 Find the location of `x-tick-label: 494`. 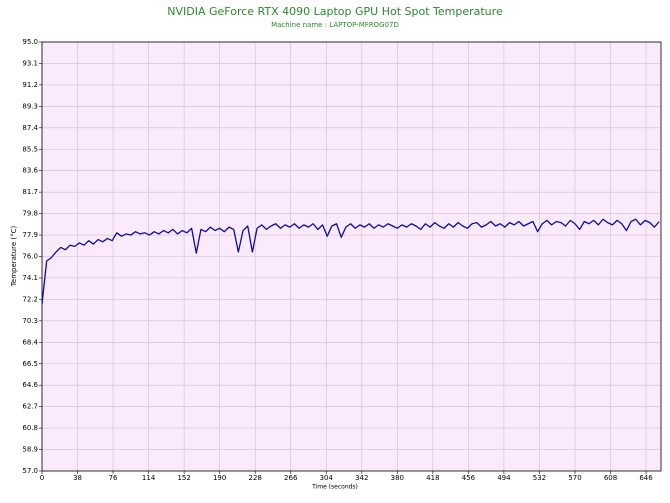

x-tick-label: 494 is located at coordinates (504, 478).